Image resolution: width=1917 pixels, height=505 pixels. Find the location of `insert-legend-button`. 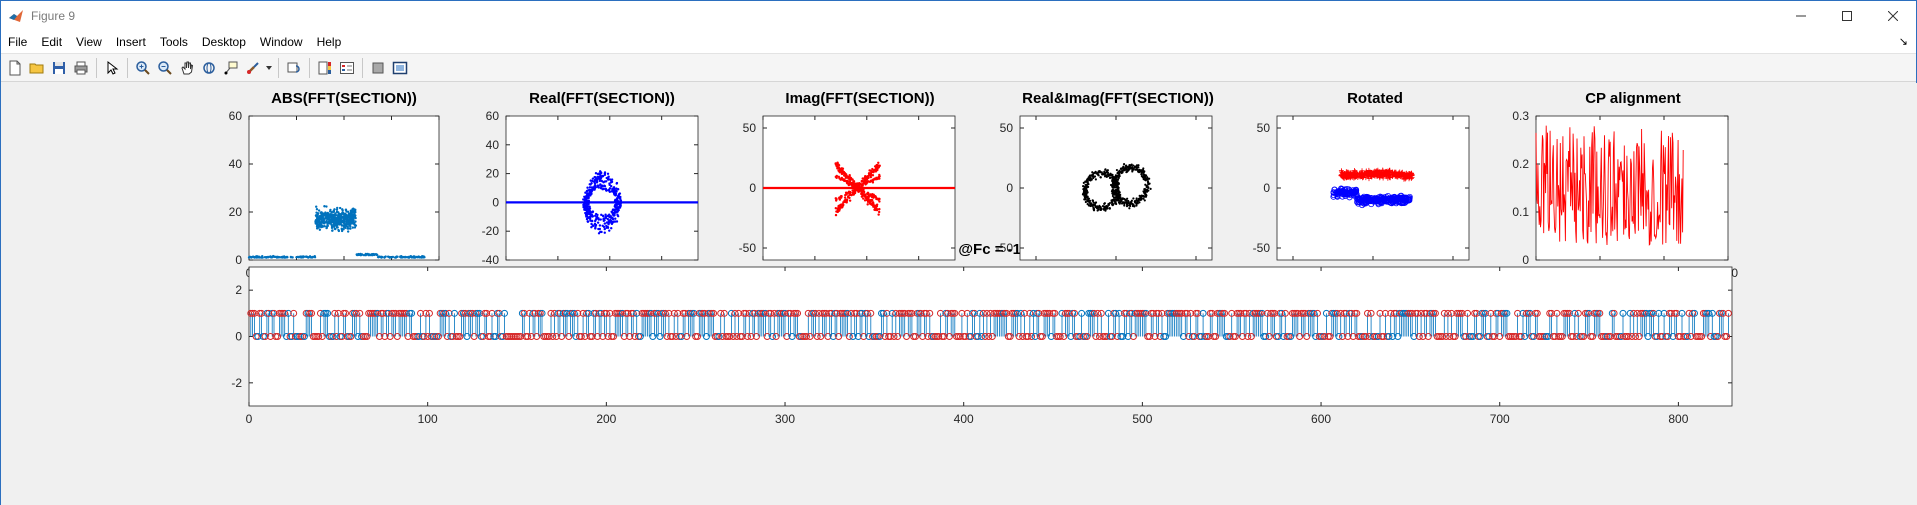

insert-legend-button is located at coordinates (347, 68).